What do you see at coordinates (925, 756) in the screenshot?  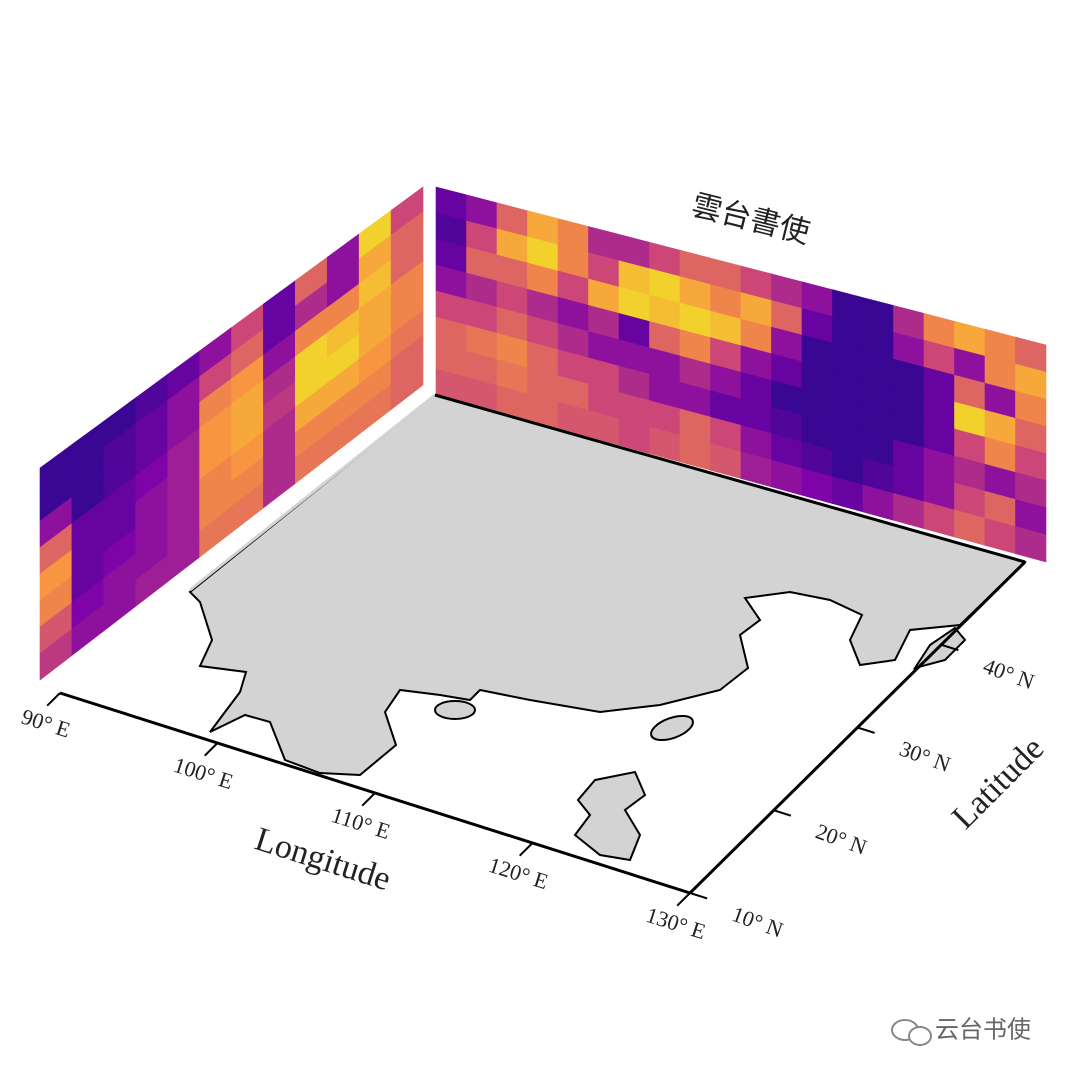 I see `y-tick-label: 30° N` at bounding box center [925, 756].